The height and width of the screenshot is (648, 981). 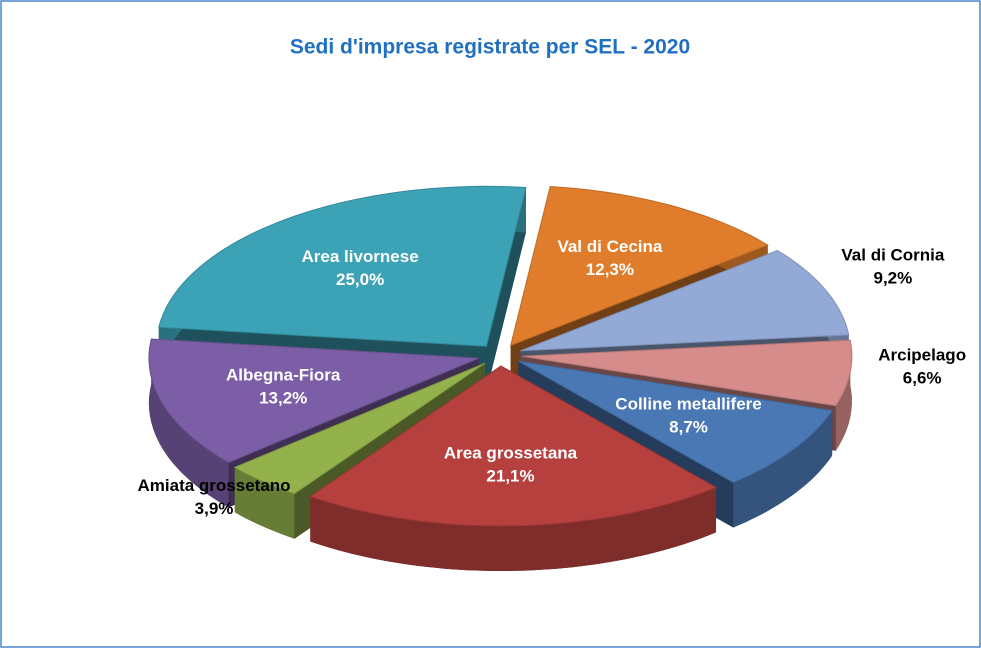 What do you see at coordinates (490, 47) in the screenshot?
I see `chart-title: Sedi d'impresa registrate per SEL - 2020` at bounding box center [490, 47].